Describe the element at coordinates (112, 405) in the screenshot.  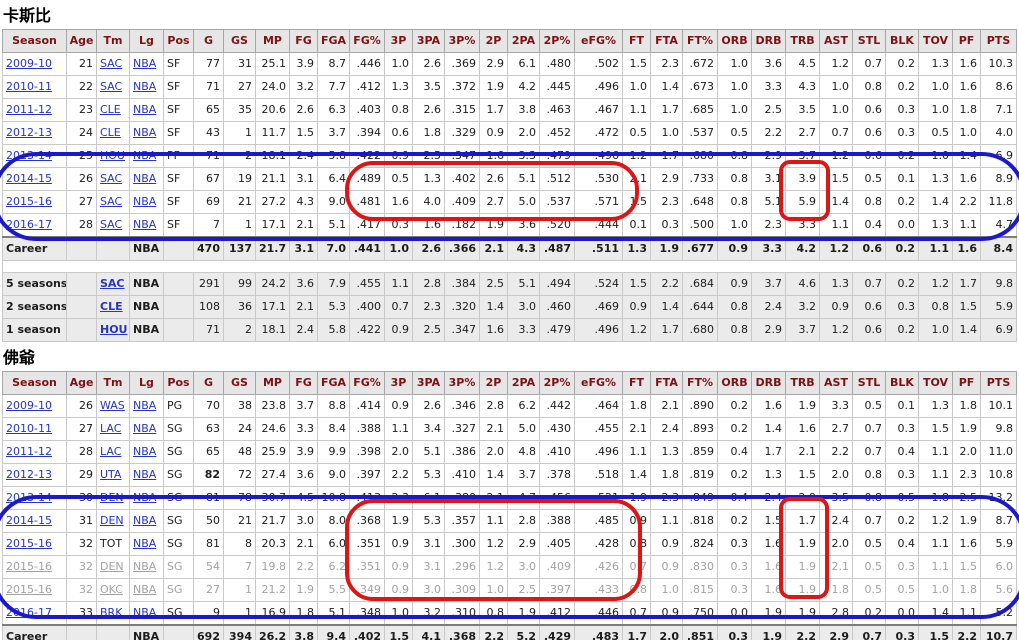
I see `team-link: WAS` at that location.